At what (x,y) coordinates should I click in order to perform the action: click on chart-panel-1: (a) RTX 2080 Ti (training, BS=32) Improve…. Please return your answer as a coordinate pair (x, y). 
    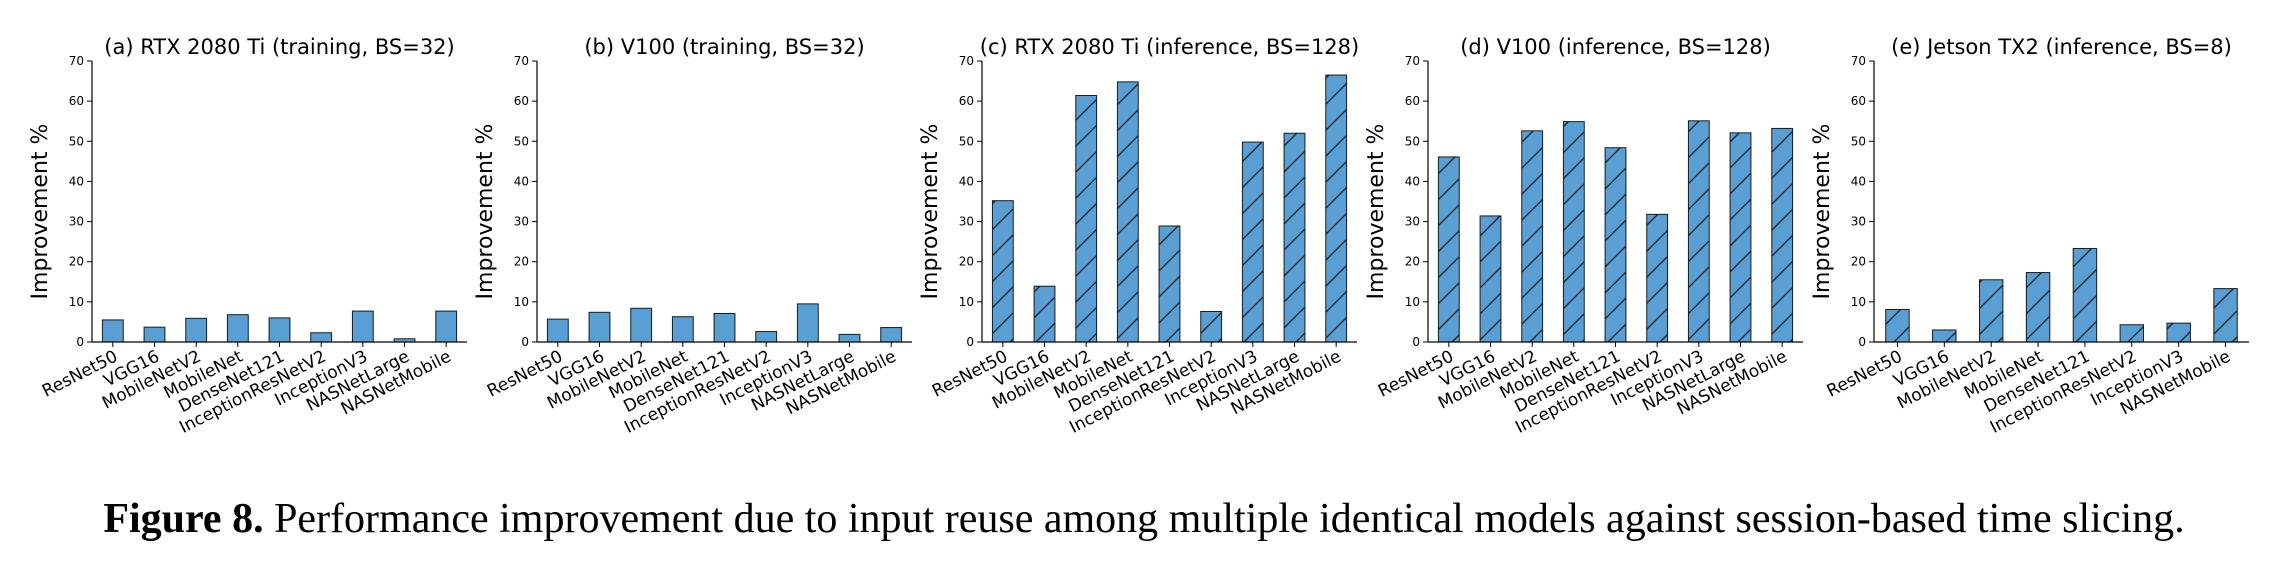
    Looking at the image, I should click on (247, 236).